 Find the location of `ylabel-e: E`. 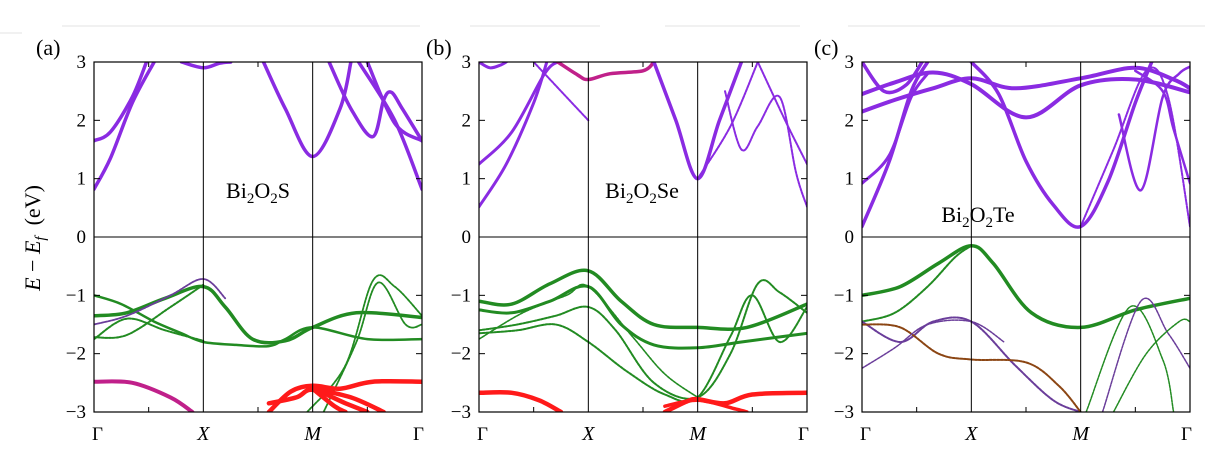

ylabel-e: E is located at coordinates (32, 284).